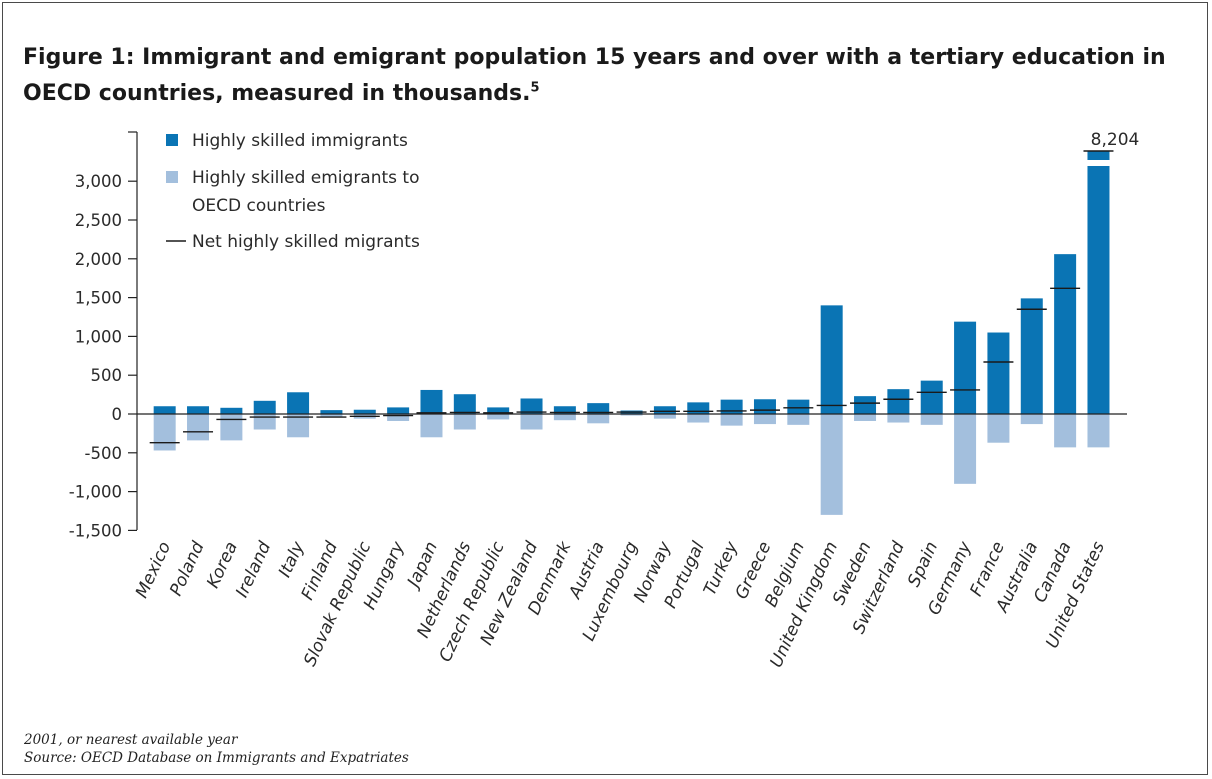 This screenshot has height=779, width=1212. Describe the element at coordinates (172, 140) in the screenshot. I see `legend-swatch-immigrants` at that location.